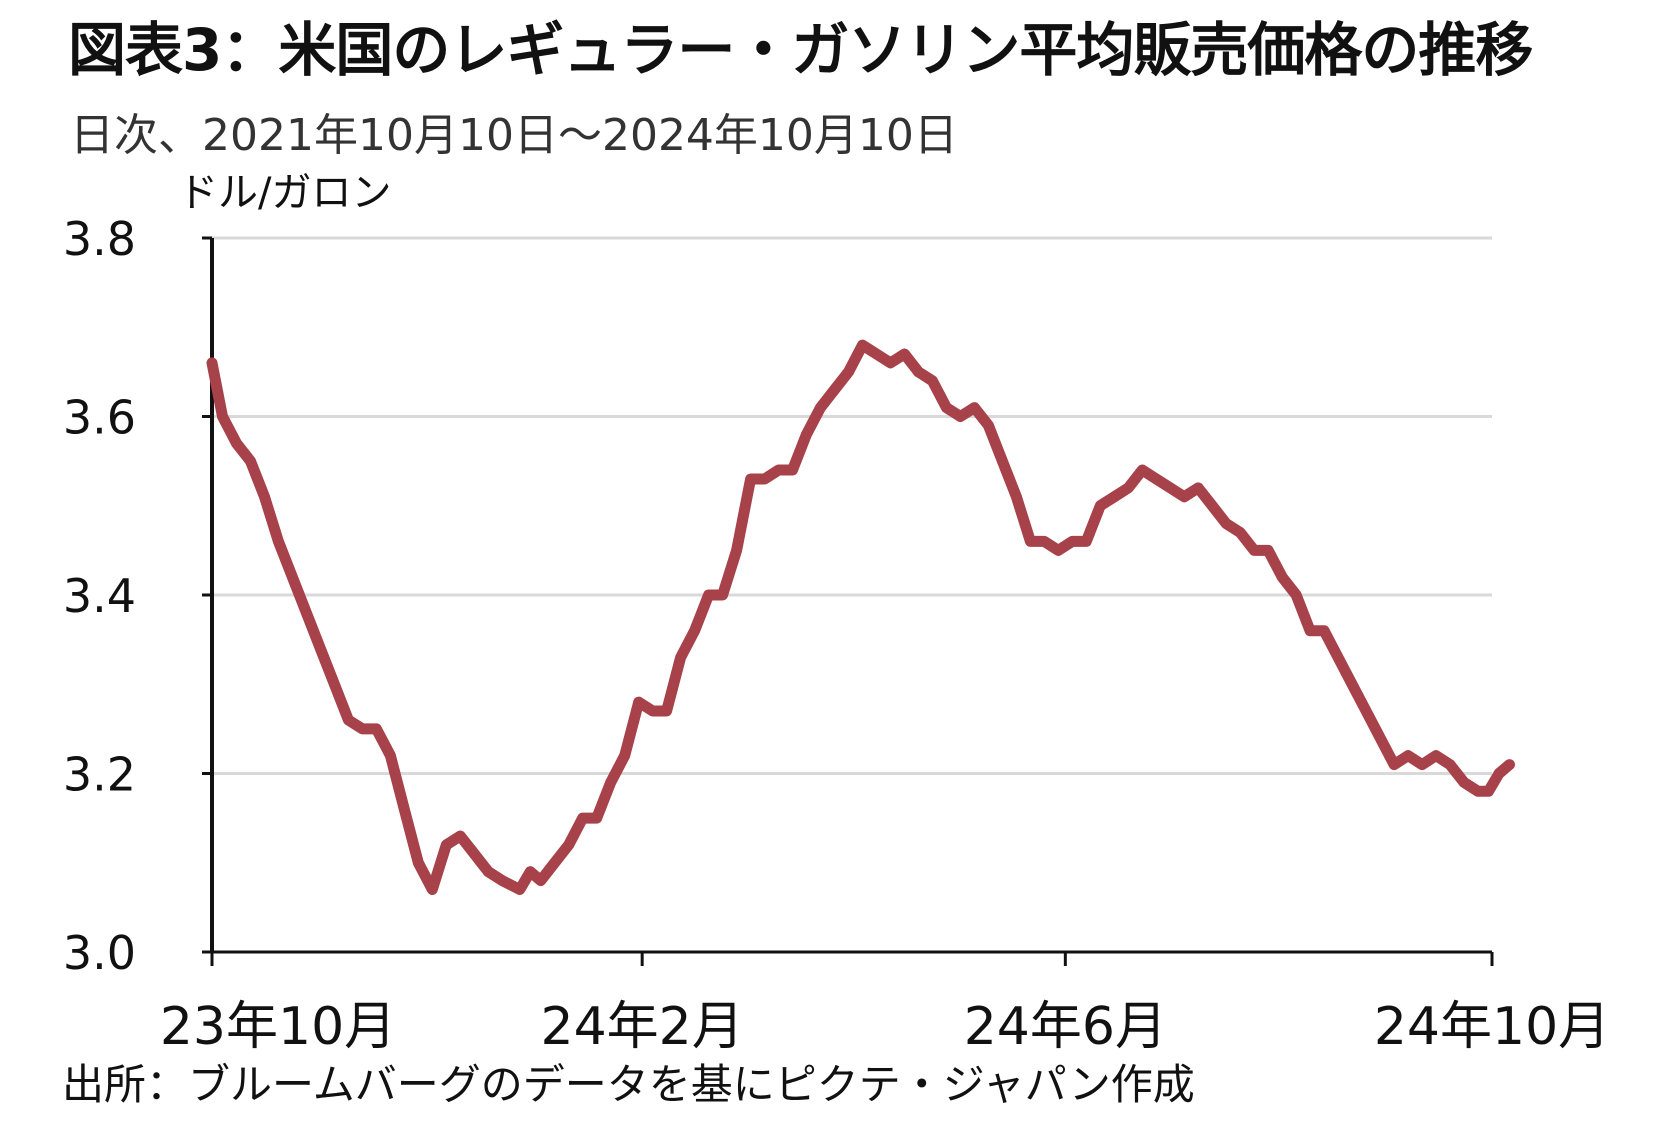  Describe the element at coordinates (99, 953) in the screenshot. I see `y-tick-label: 3.0` at that location.